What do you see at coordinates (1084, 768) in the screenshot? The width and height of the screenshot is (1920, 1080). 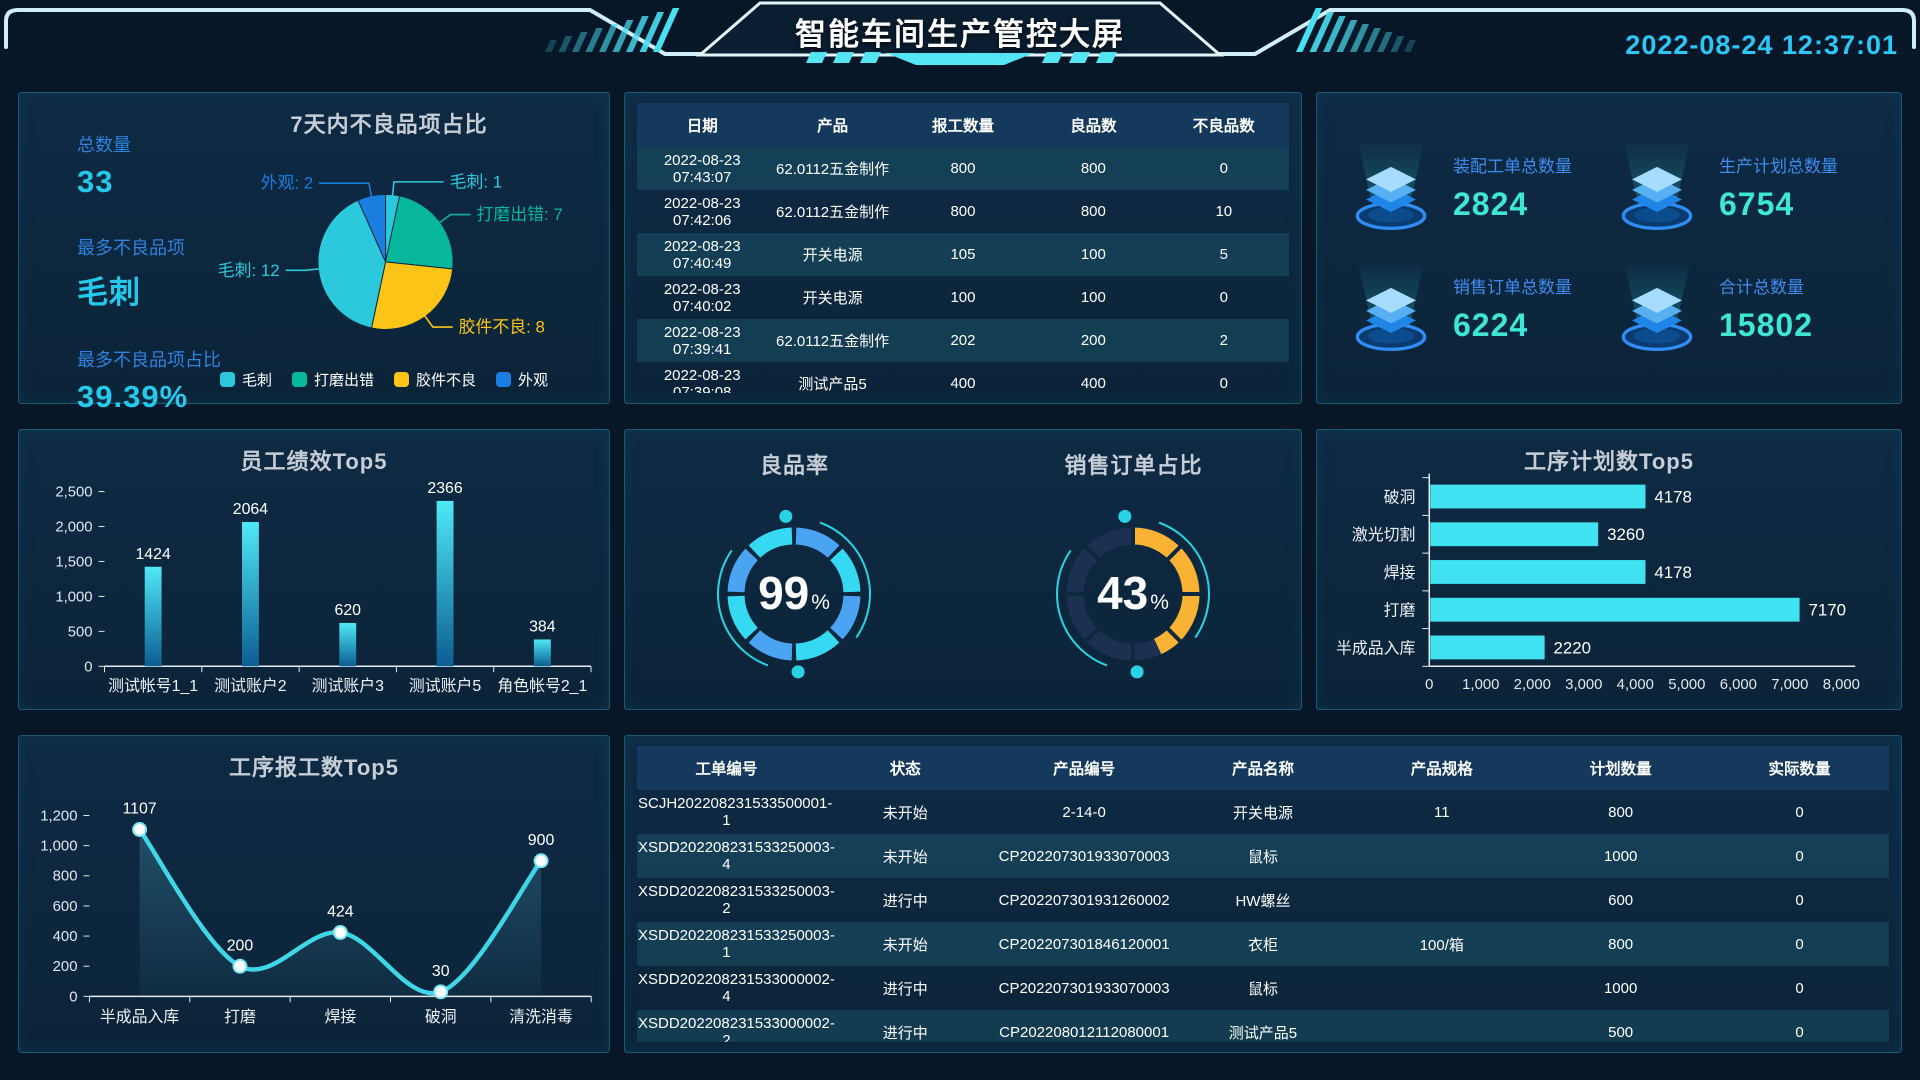 I see `column-header: 产品编号` at bounding box center [1084, 768].